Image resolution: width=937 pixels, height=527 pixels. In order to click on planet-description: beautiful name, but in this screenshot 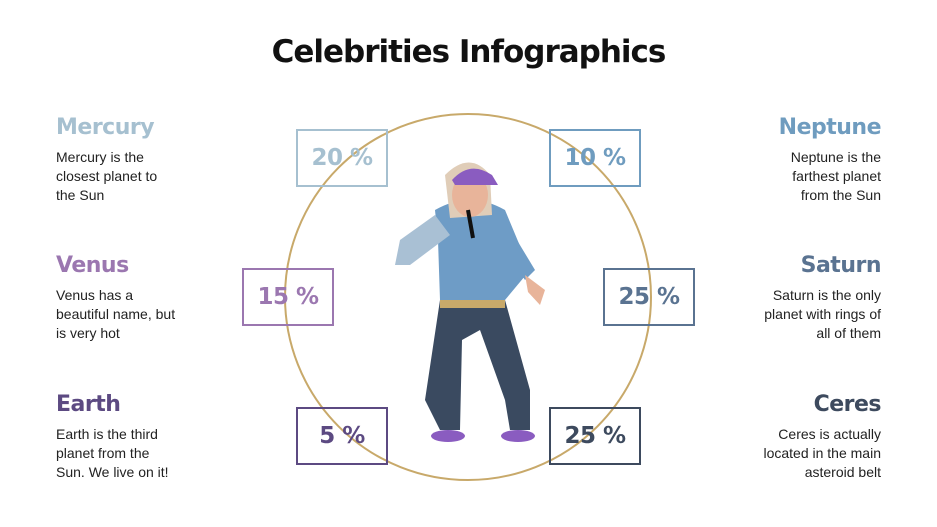, I will do `click(116, 314)`.